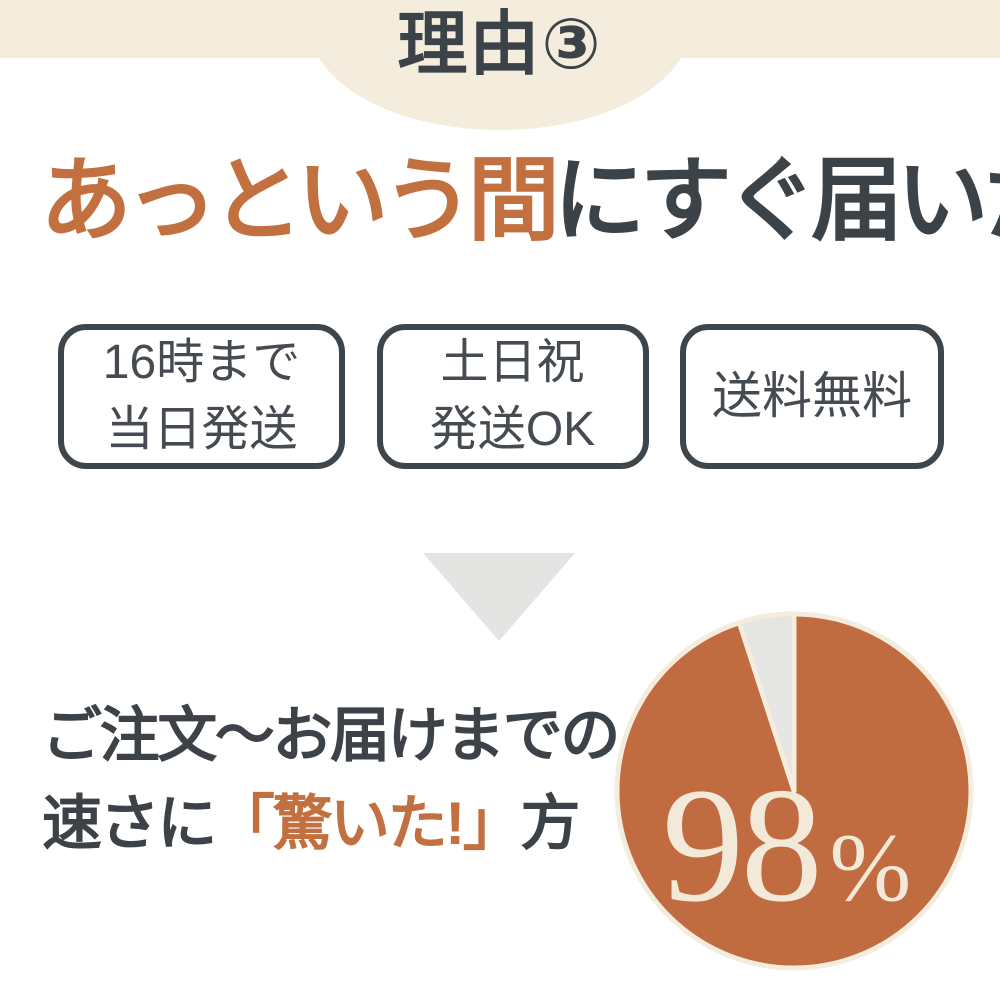 Image resolution: width=1000 pixels, height=1000 pixels. What do you see at coordinates (870, 868) in the screenshot?
I see `pie-percentage-unit: %` at bounding box center [870, 868].